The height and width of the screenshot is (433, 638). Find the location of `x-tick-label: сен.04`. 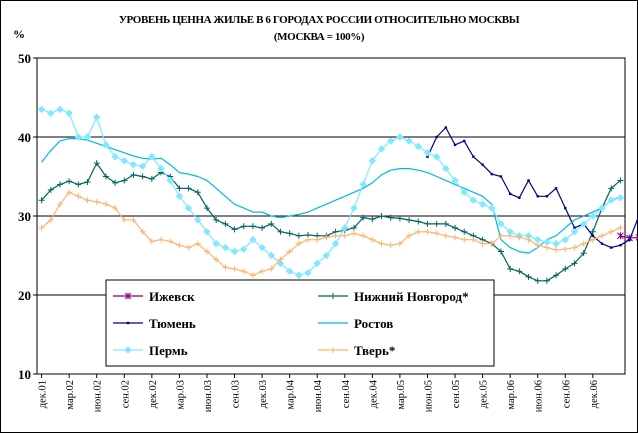

x-tick-label: сен.04 is located at coordinates (346, 393).